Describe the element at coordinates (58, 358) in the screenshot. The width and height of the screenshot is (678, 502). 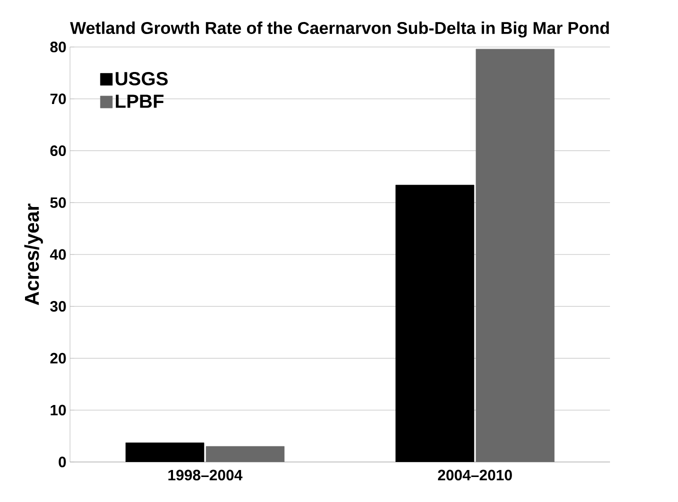
I see `y-tick-label: 20` at that location.